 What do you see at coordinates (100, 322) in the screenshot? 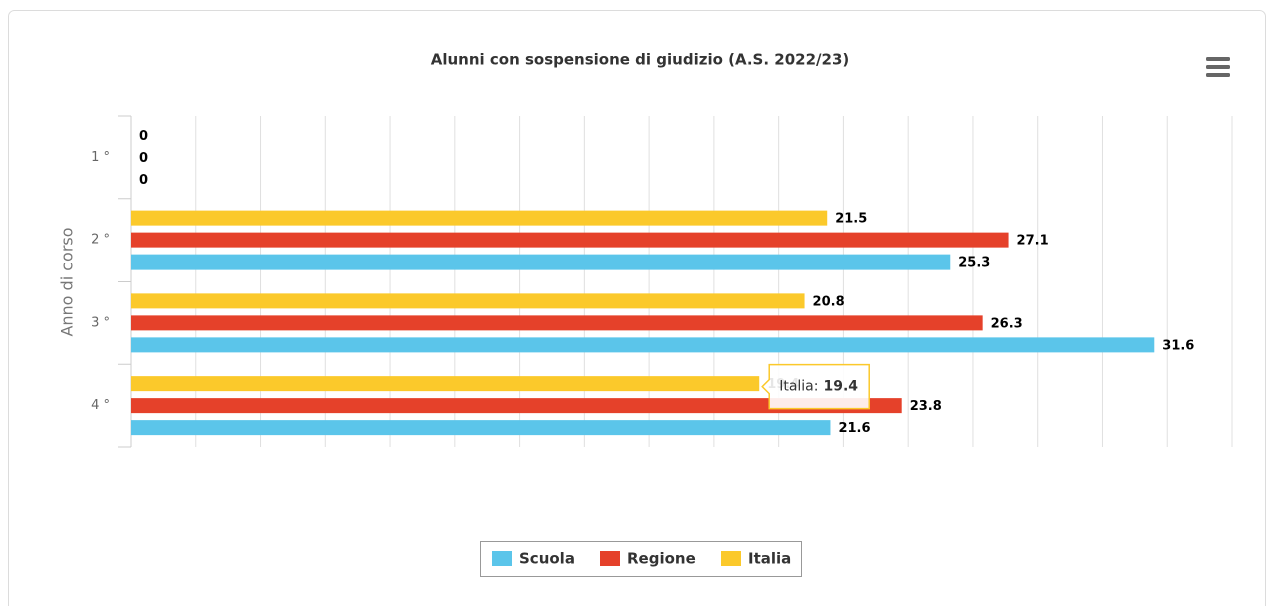
I see `y-tick-label: 3 °` at bounding box center [100, 322].